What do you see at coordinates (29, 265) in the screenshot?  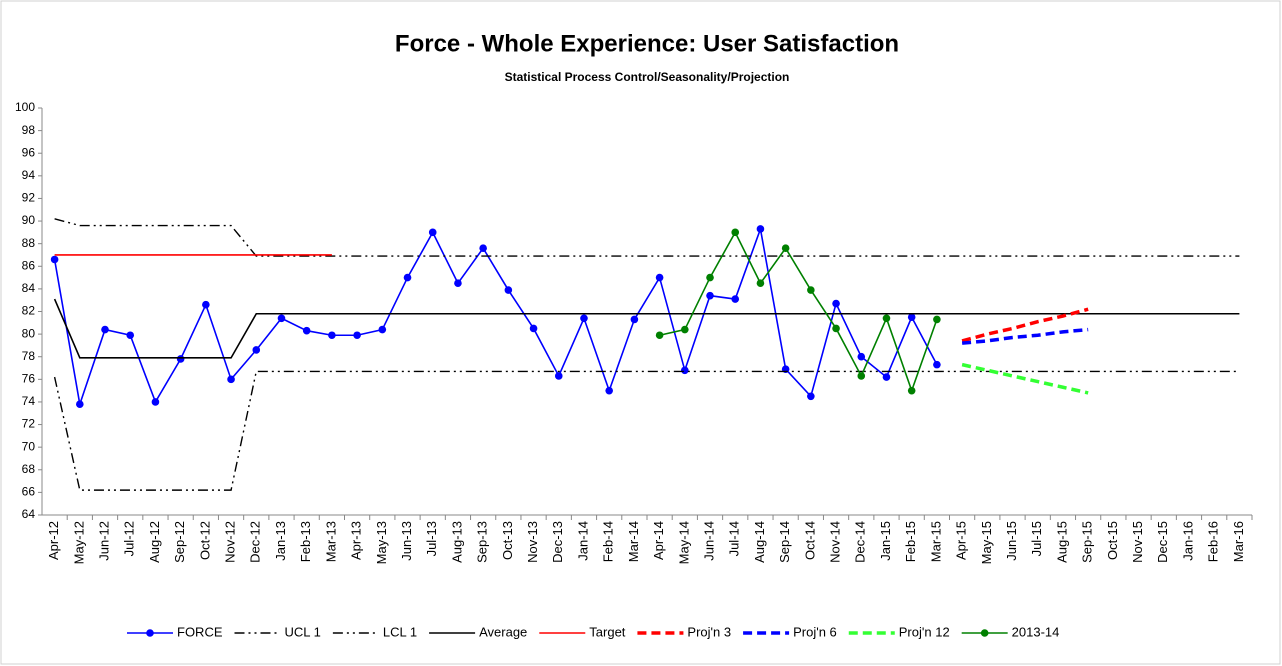 I see `y-tick-label: 86` at bounding box center [29, 265].